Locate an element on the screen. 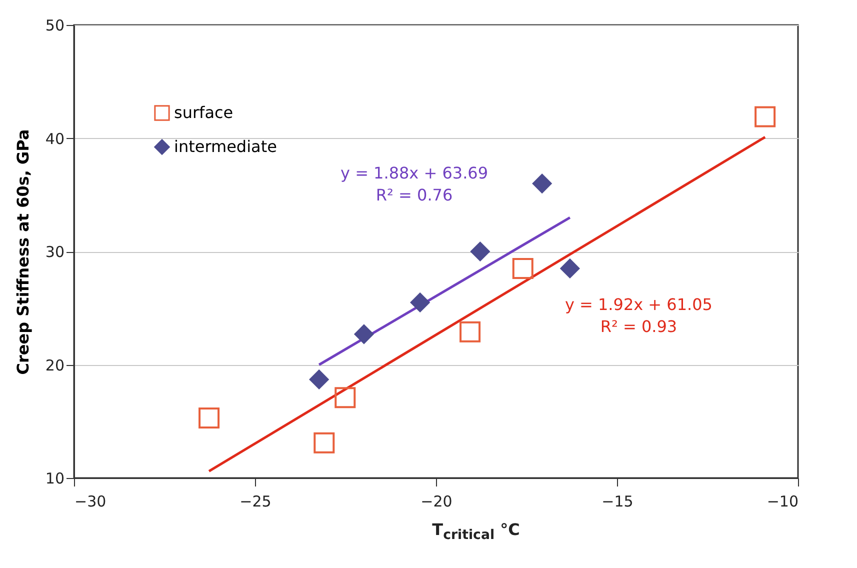 The image size is (857, 568). y-tick-label: 30 is located at coordinates (54, 252).